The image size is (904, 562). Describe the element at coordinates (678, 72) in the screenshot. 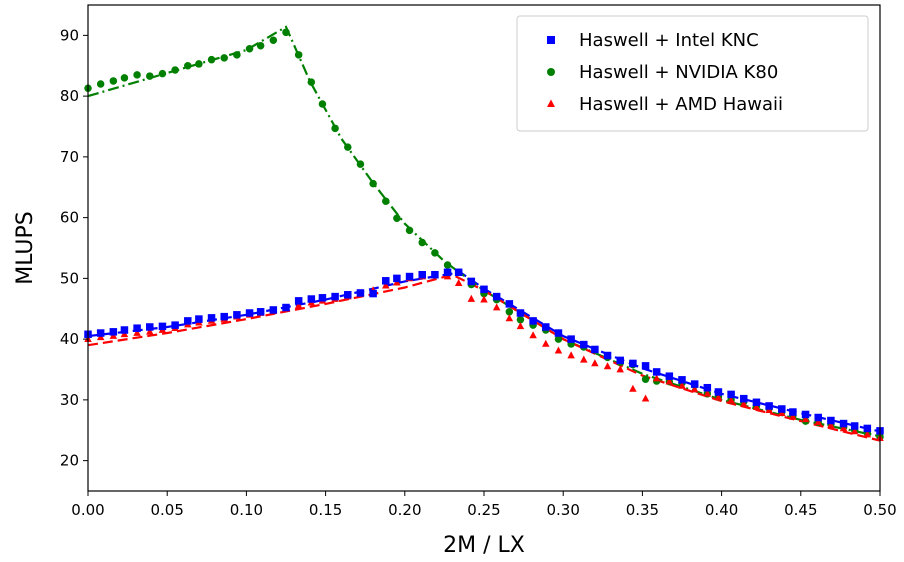

I see `legend-label: Haswell + NVIDIA K80` at that location.